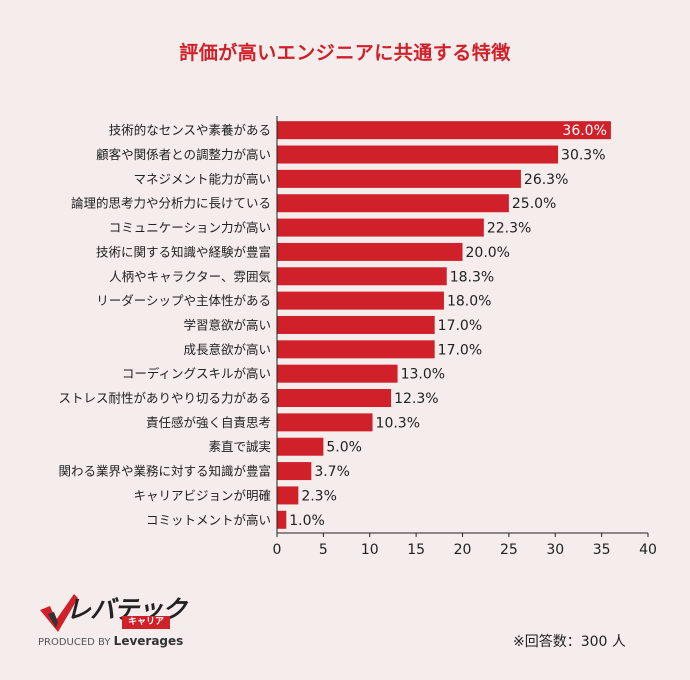  Describe the element at coordinates (196, 373) in the screenshot. I see `category-label: コーディングスキルが高い` at that location.